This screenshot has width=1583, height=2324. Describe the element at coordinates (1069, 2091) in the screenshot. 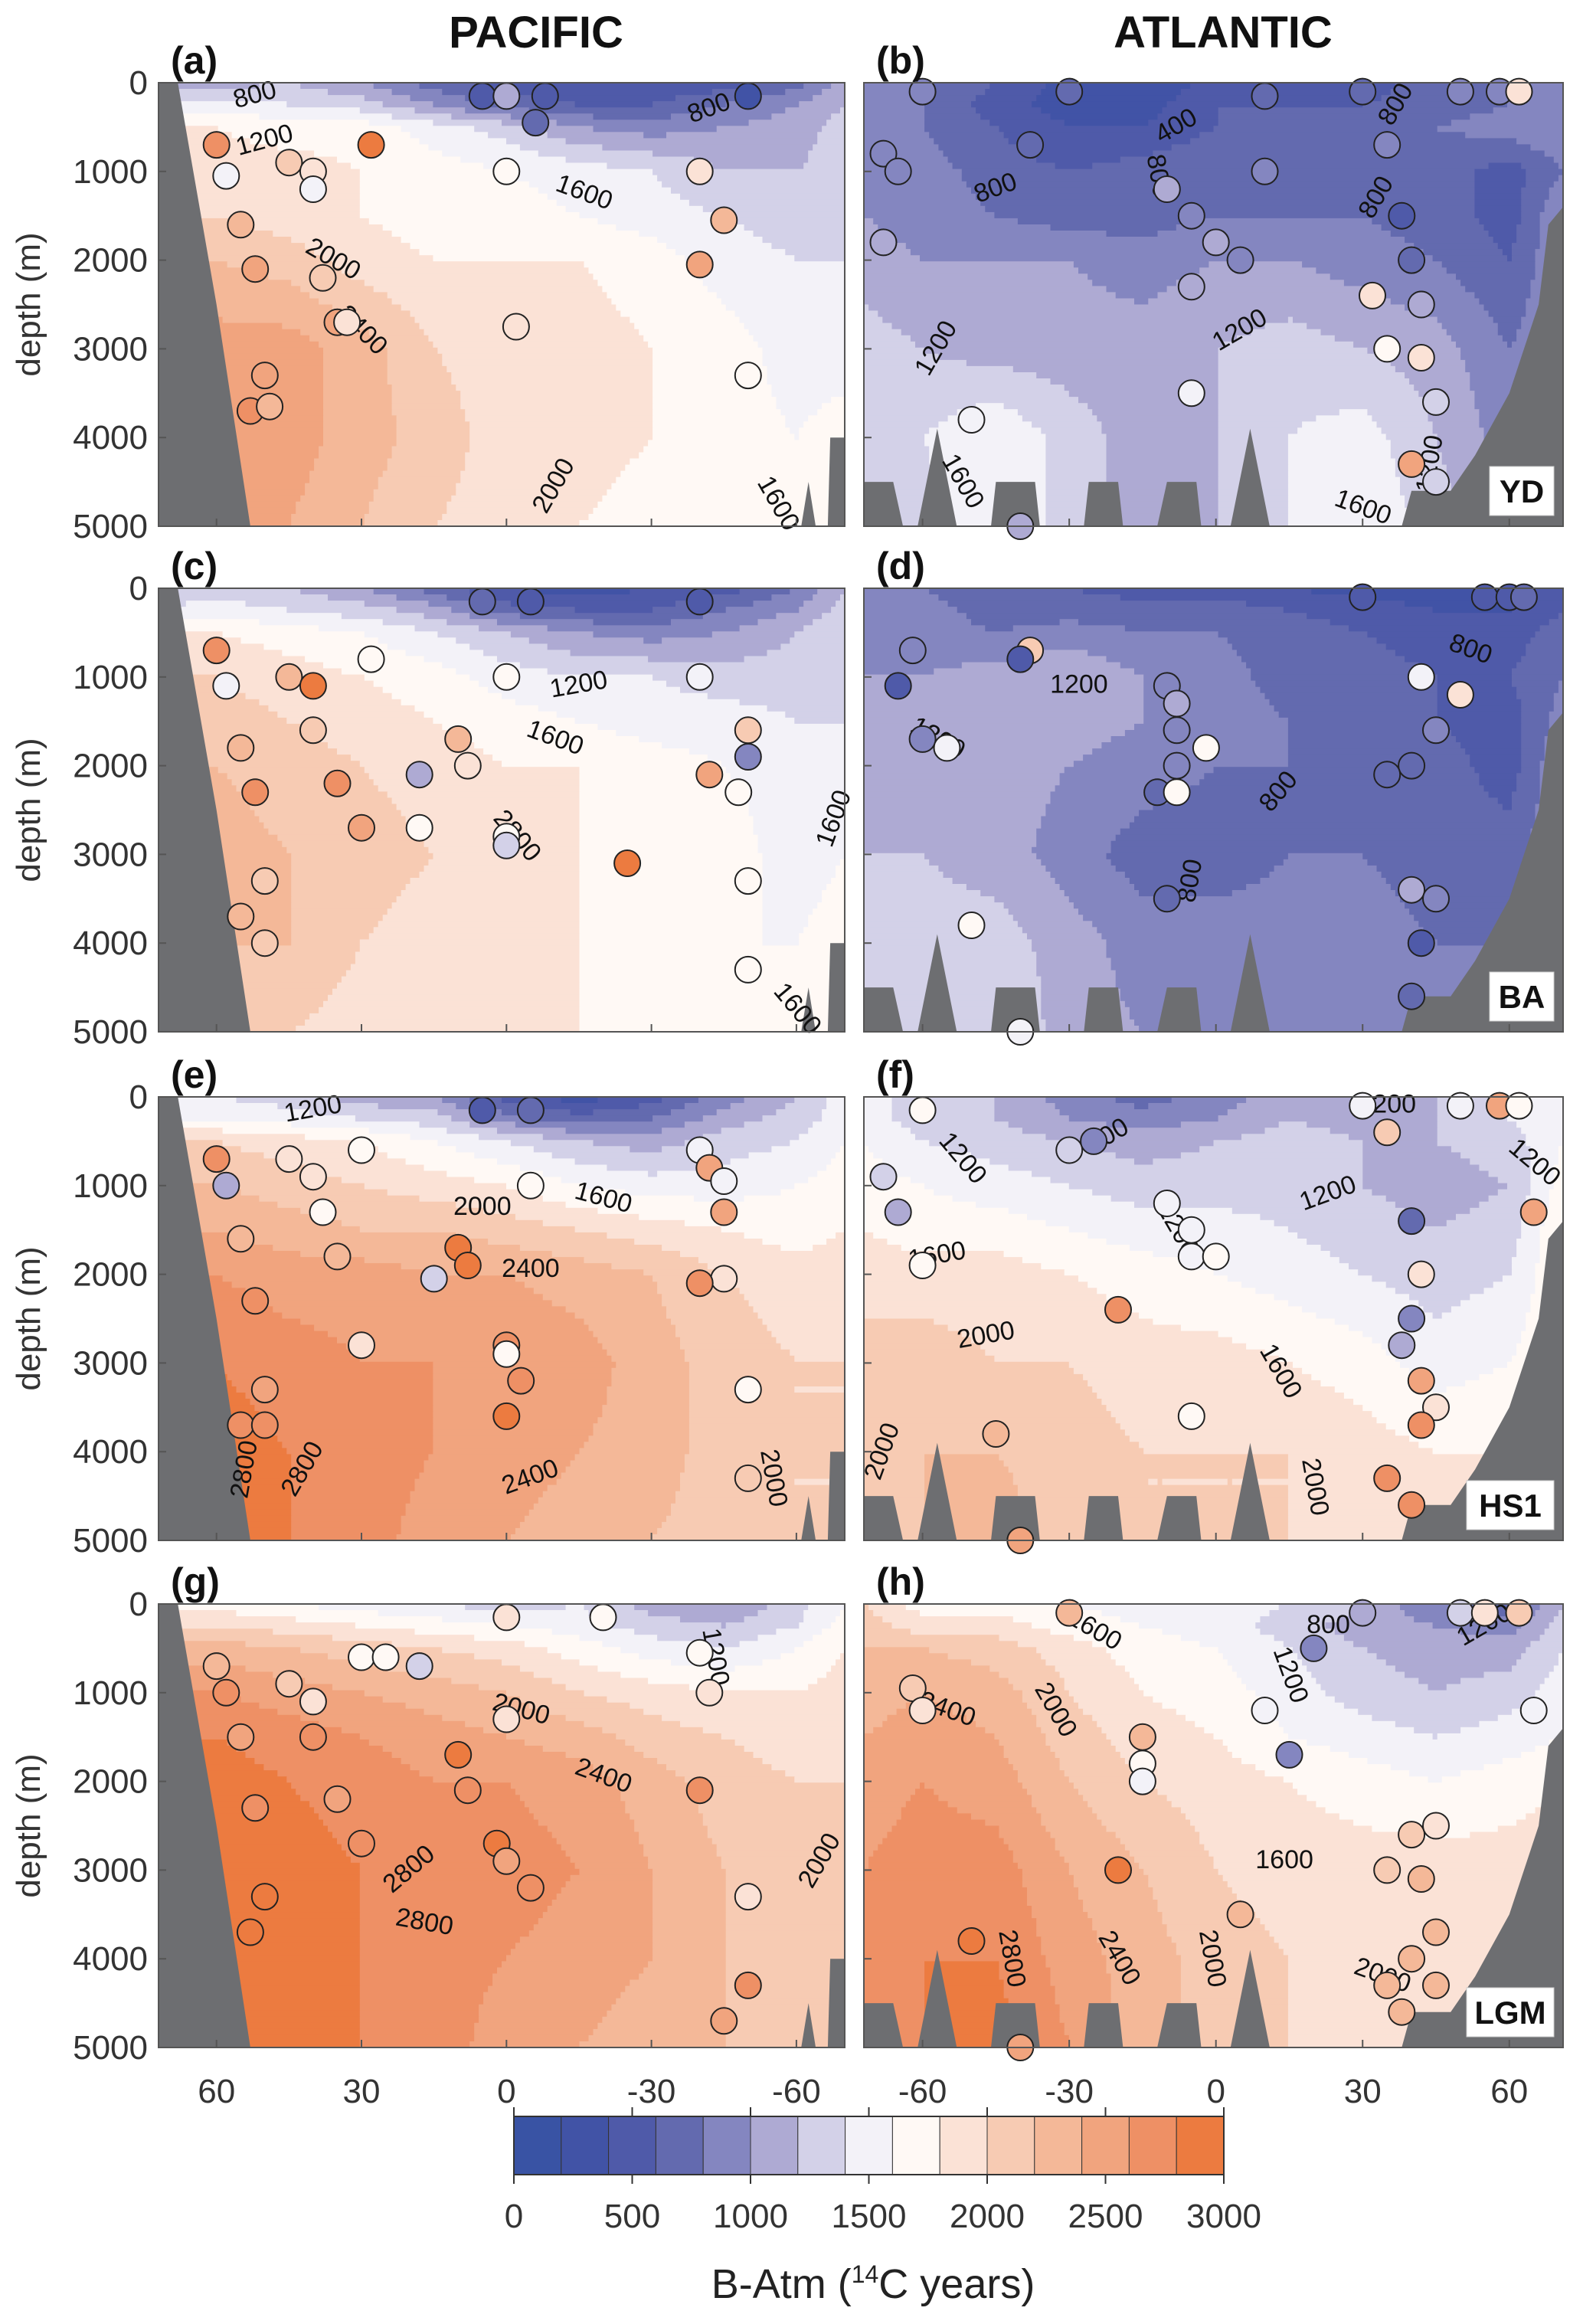

I see `x-tick-label: -30` at that location.